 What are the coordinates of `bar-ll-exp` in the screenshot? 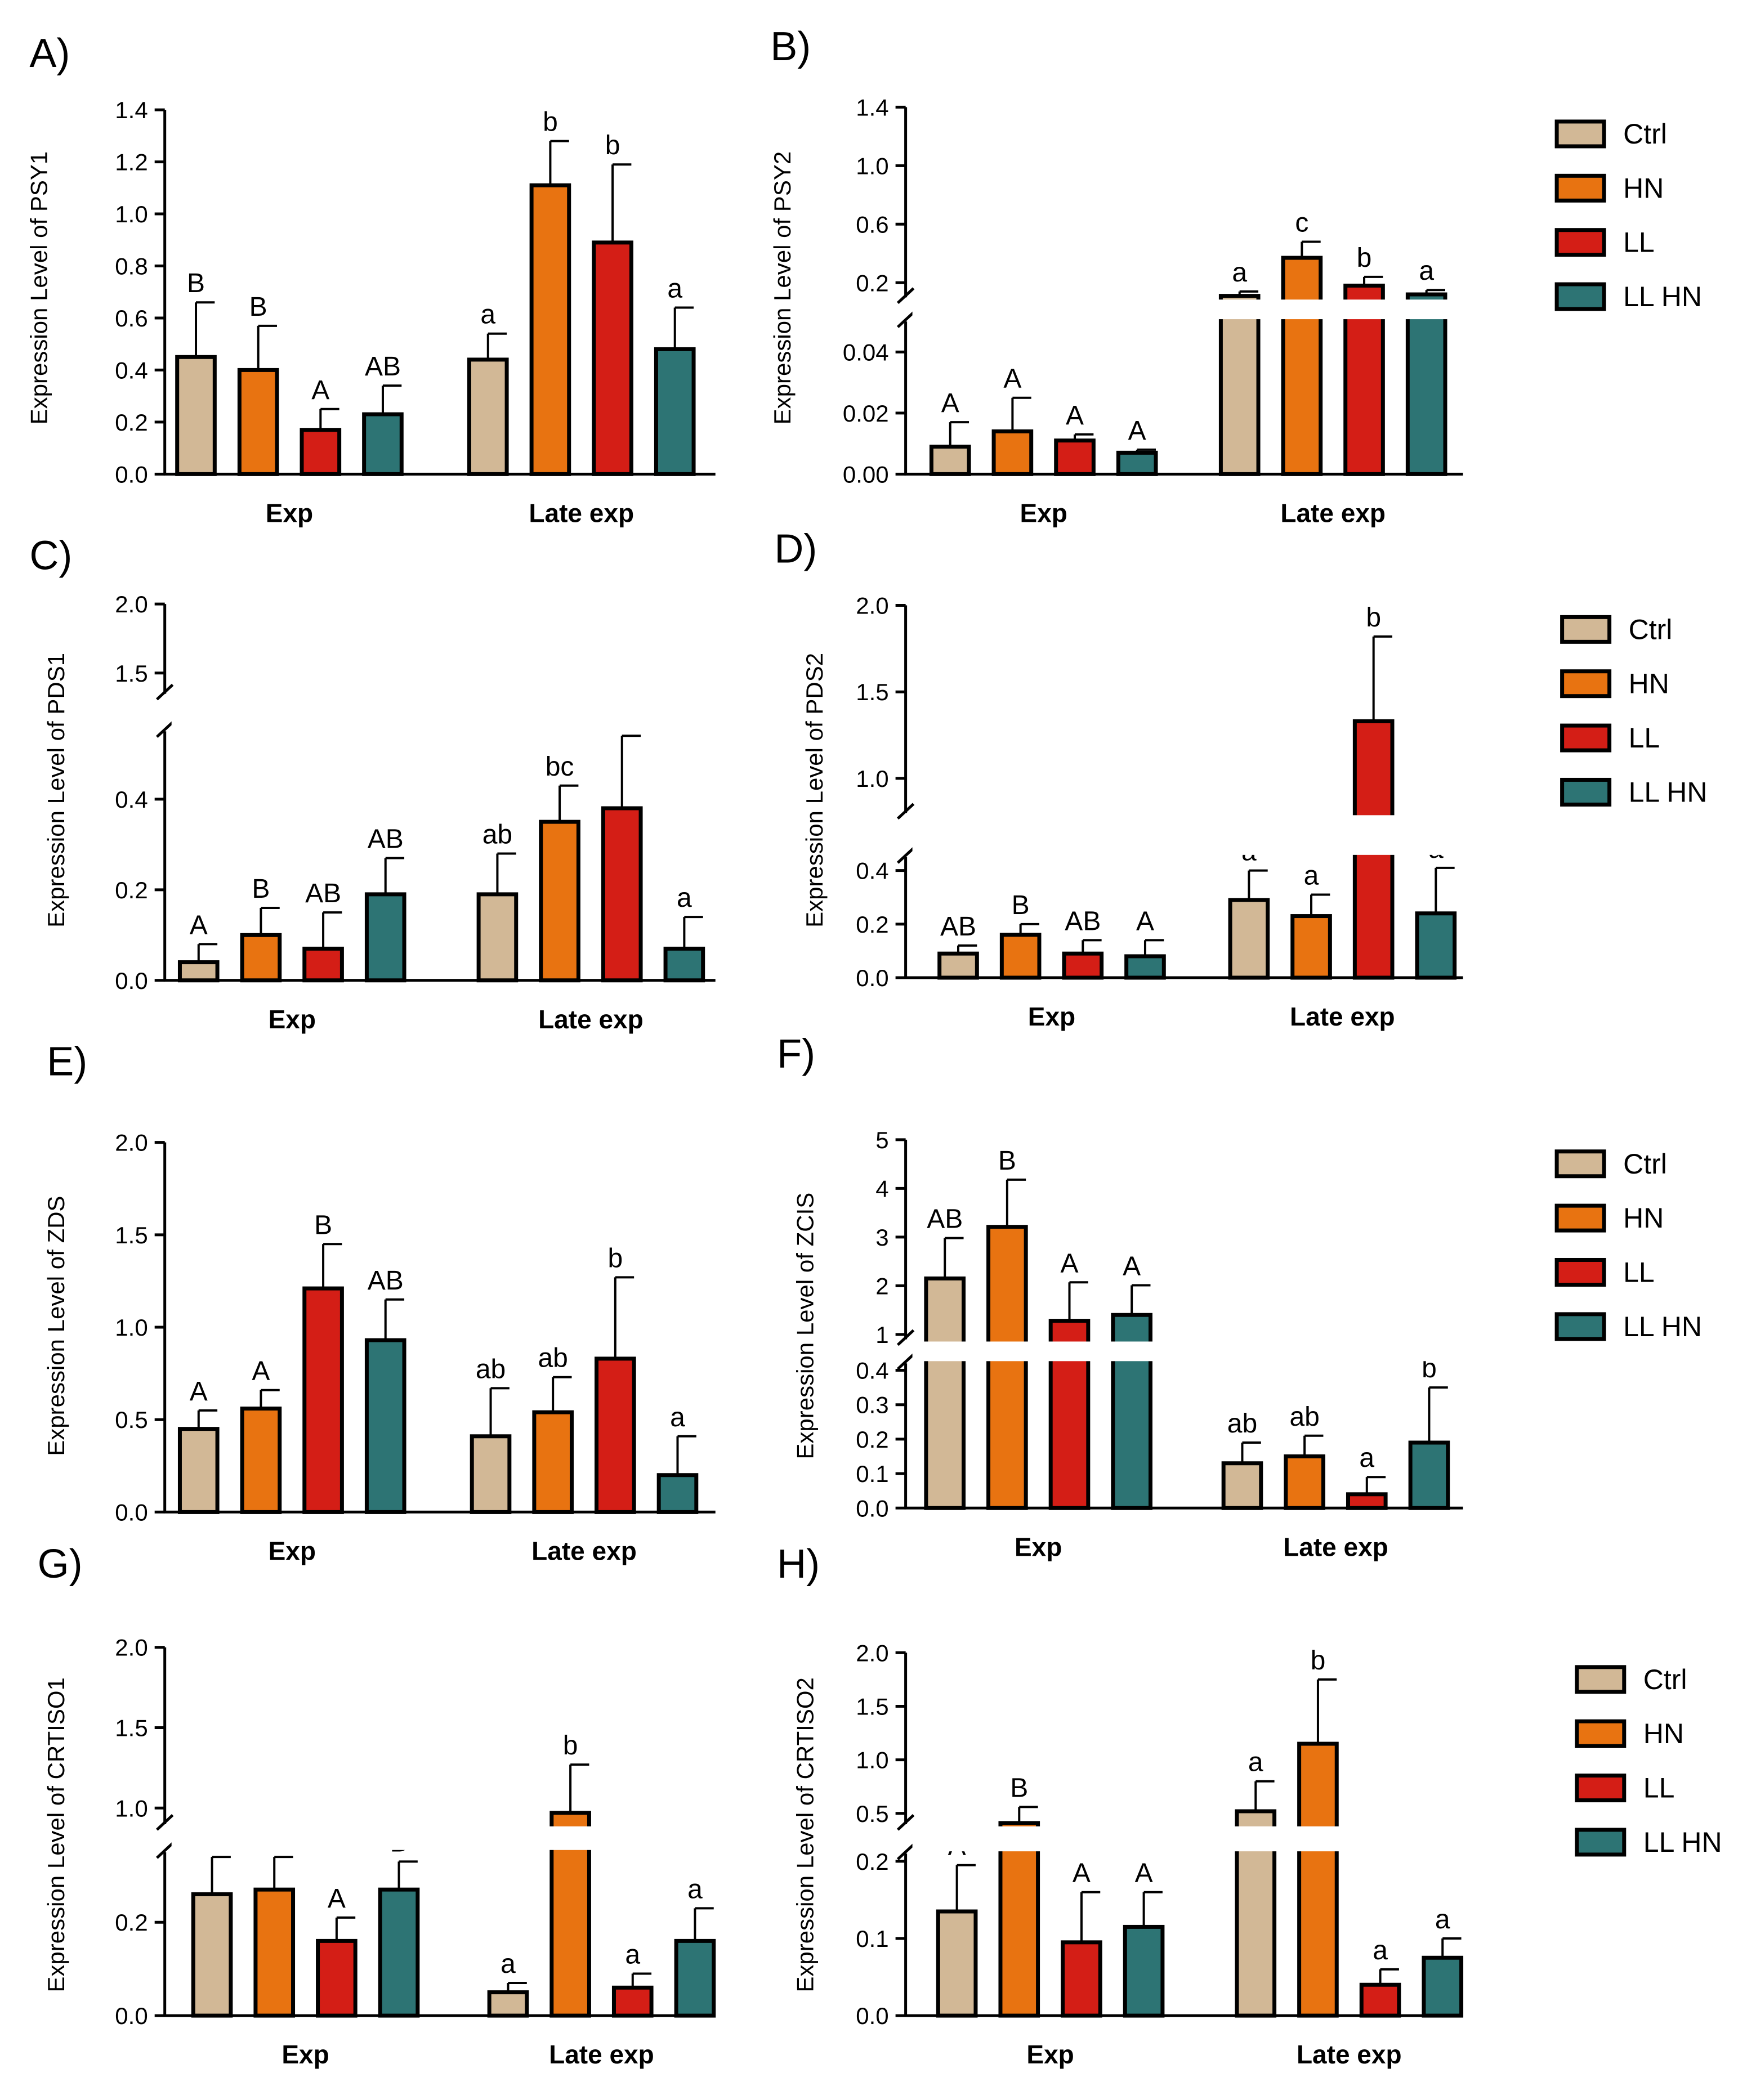 It's located at (1083, 965).